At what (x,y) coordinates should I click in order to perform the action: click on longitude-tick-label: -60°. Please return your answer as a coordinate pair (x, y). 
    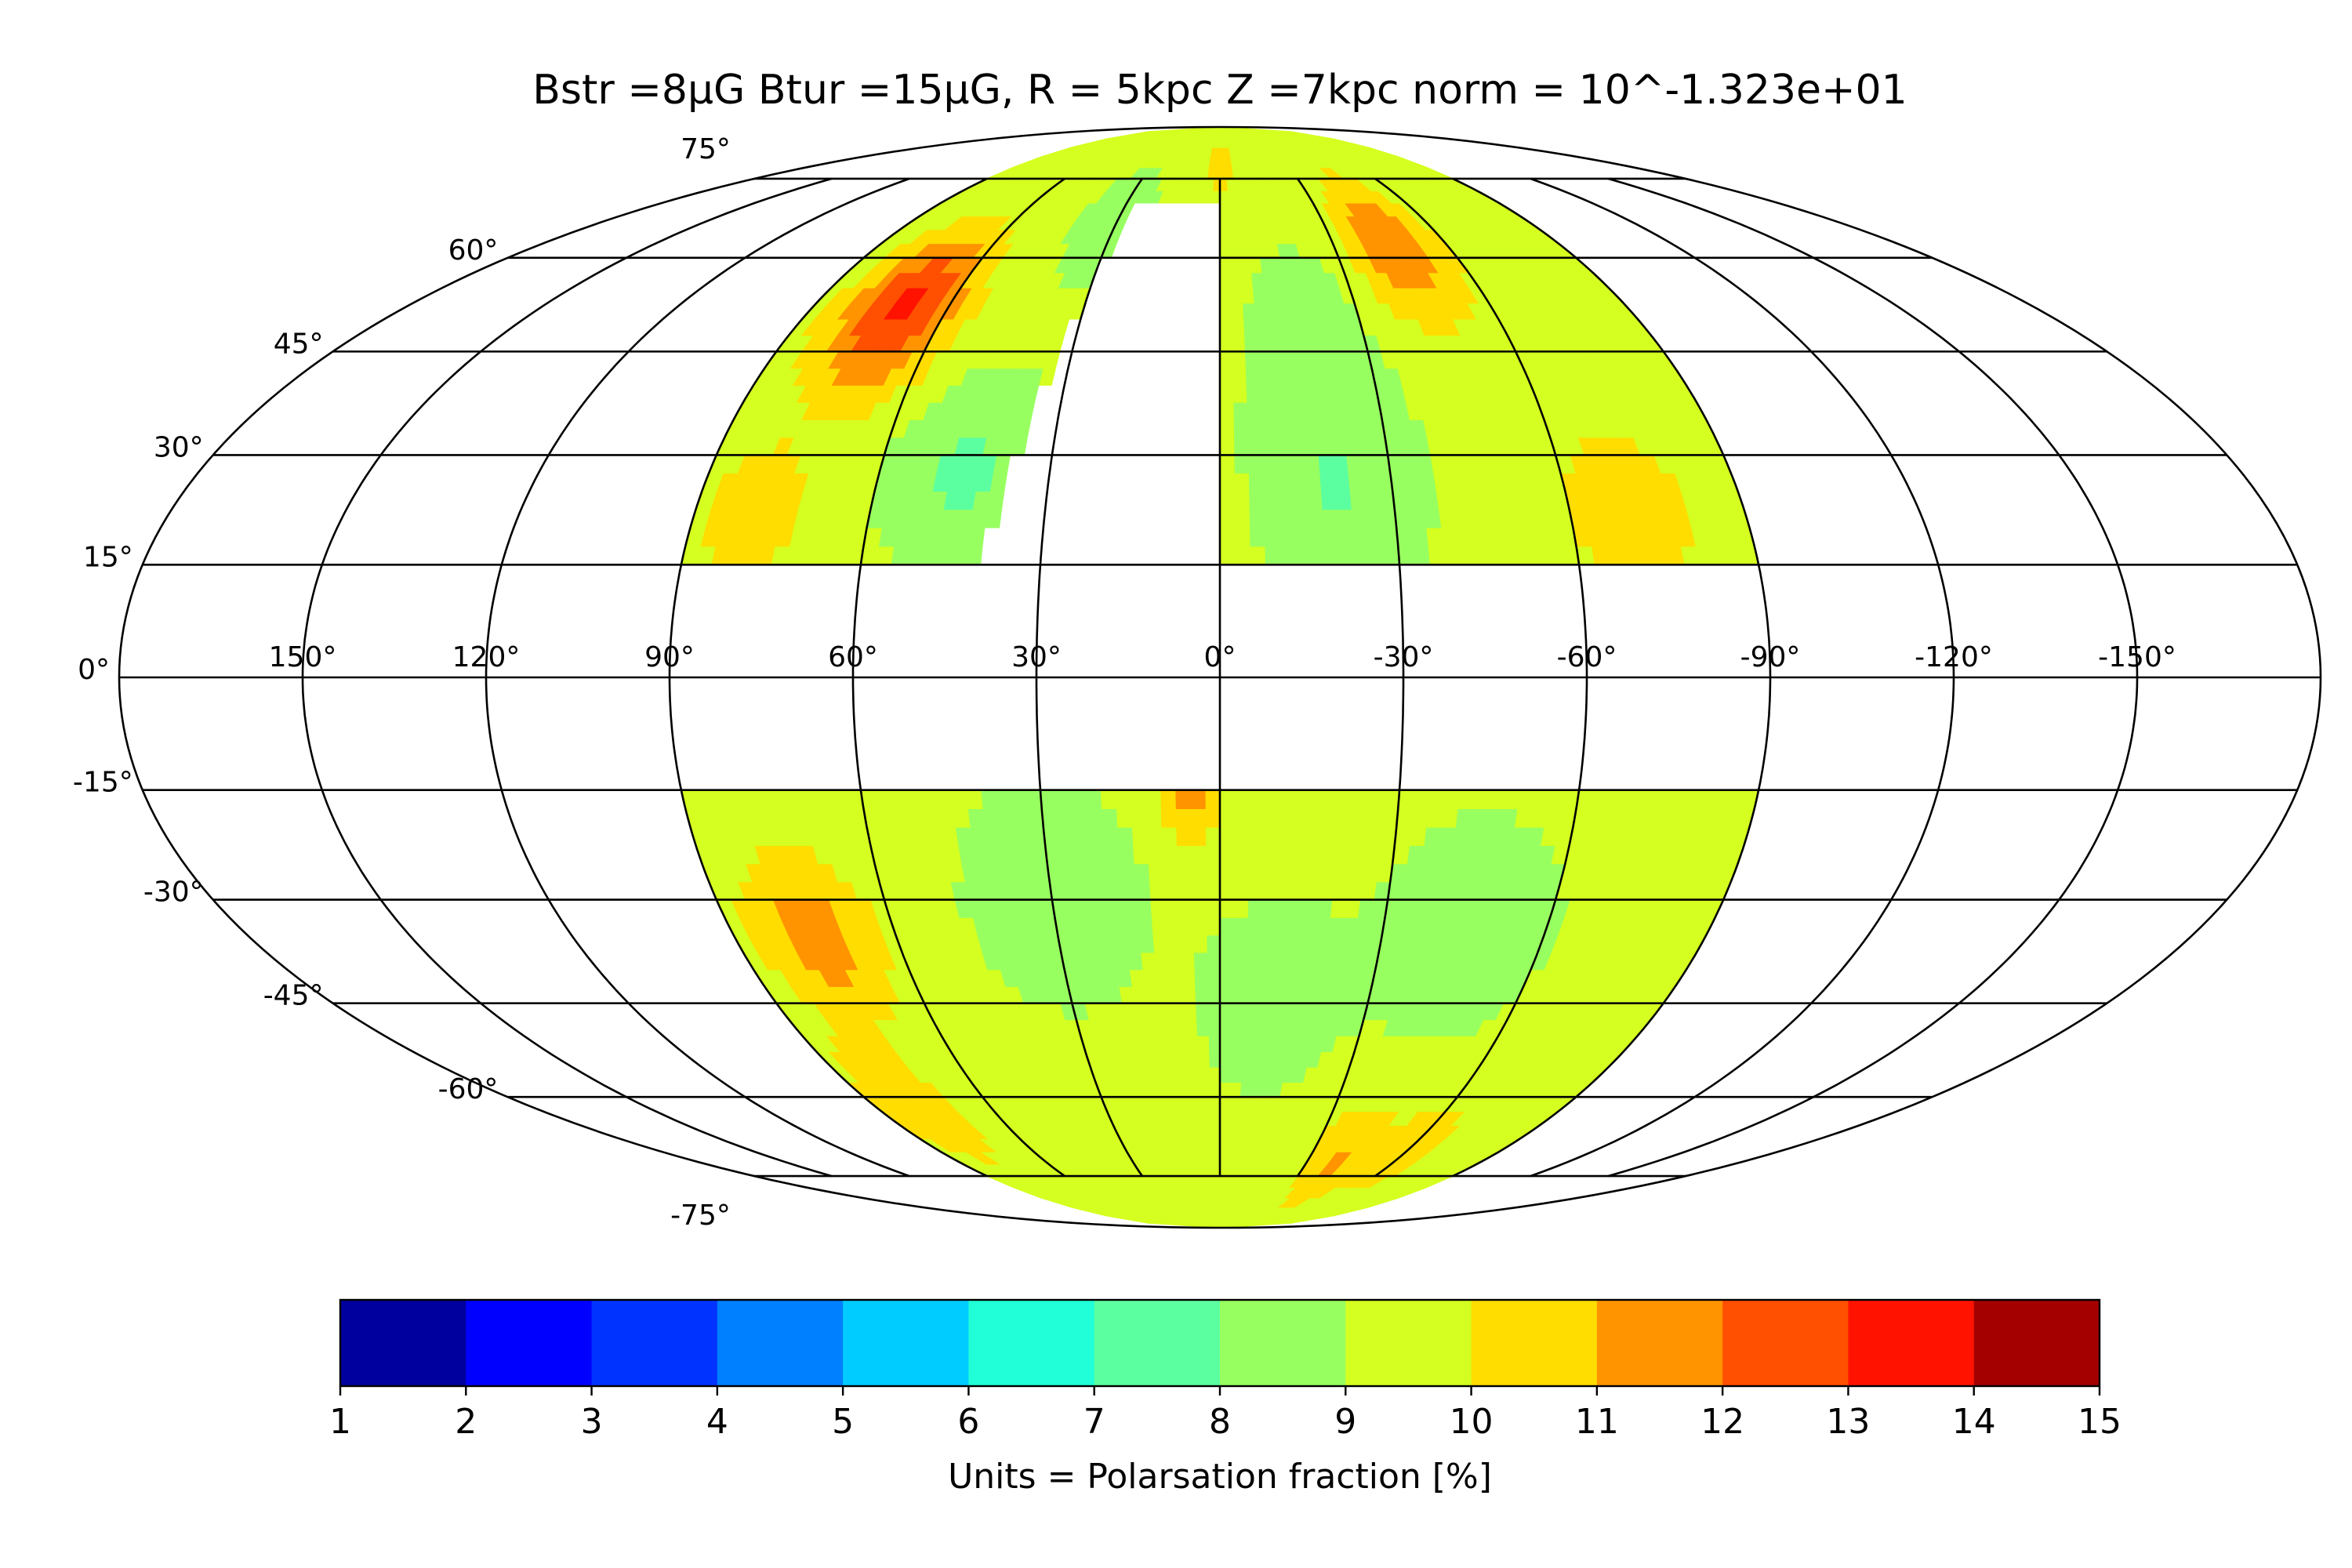
    Looking at the image, I should click on (1587, 657).